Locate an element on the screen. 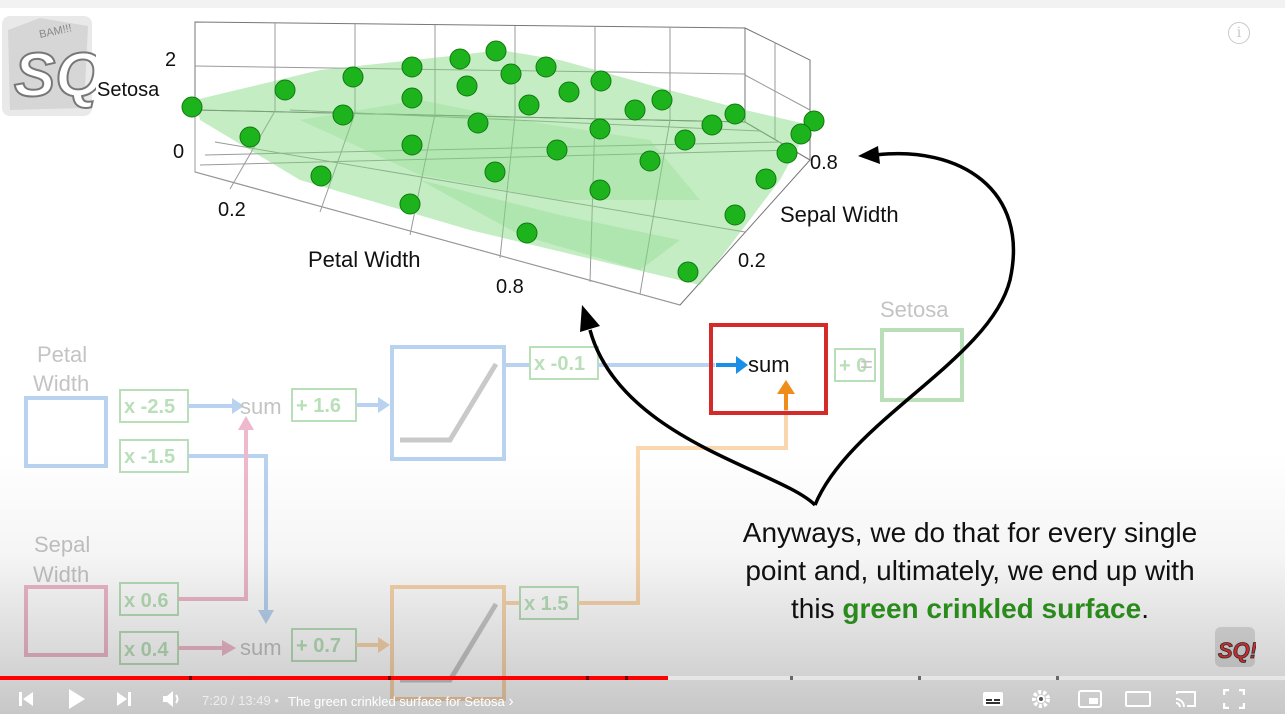  time-total: 13:49 is located at coordinates (254, 700).